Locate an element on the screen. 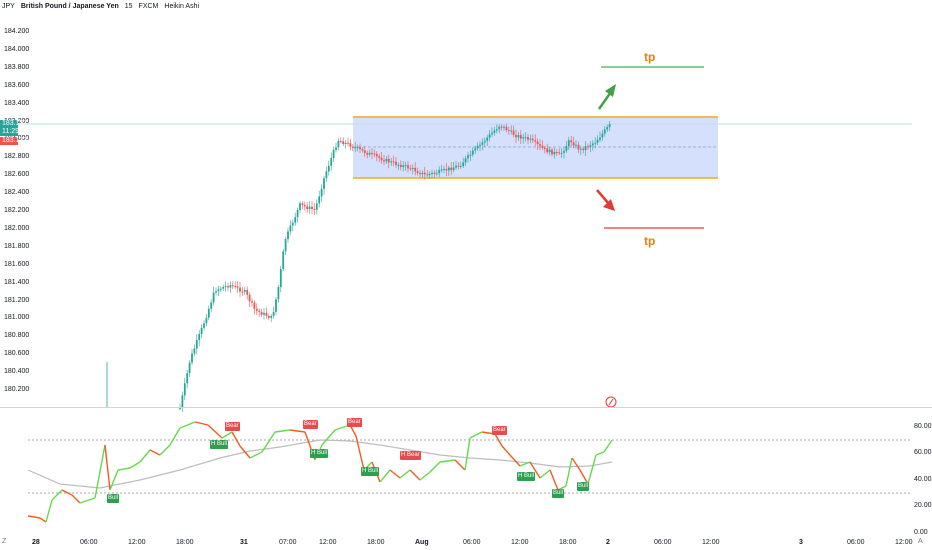  price-axis-label: 181.600 is located at coordinates (17, 264).